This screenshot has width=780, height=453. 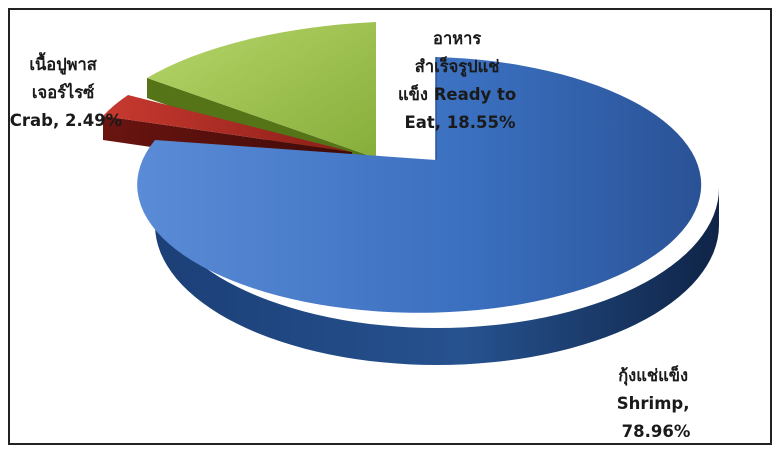 I want to click on label-crab: เนื้อปูพาส เจอร์ไรซ์ Crab, 2.49%, so click(x=66, y=91).